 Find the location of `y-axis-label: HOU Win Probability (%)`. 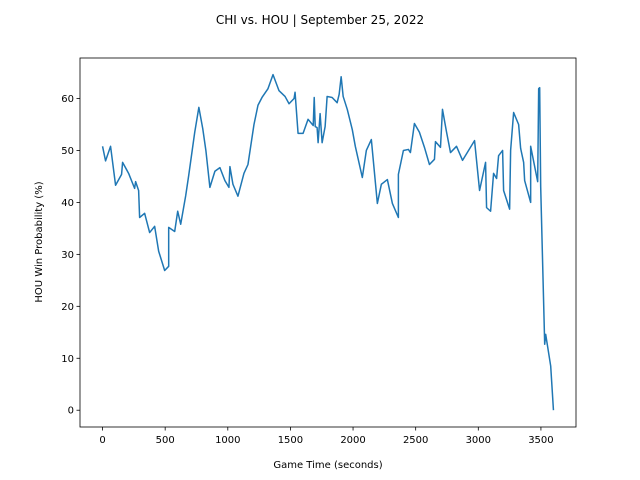

y-axis-label: HOU Win Probability (%) is located at coordinates (39, 241).